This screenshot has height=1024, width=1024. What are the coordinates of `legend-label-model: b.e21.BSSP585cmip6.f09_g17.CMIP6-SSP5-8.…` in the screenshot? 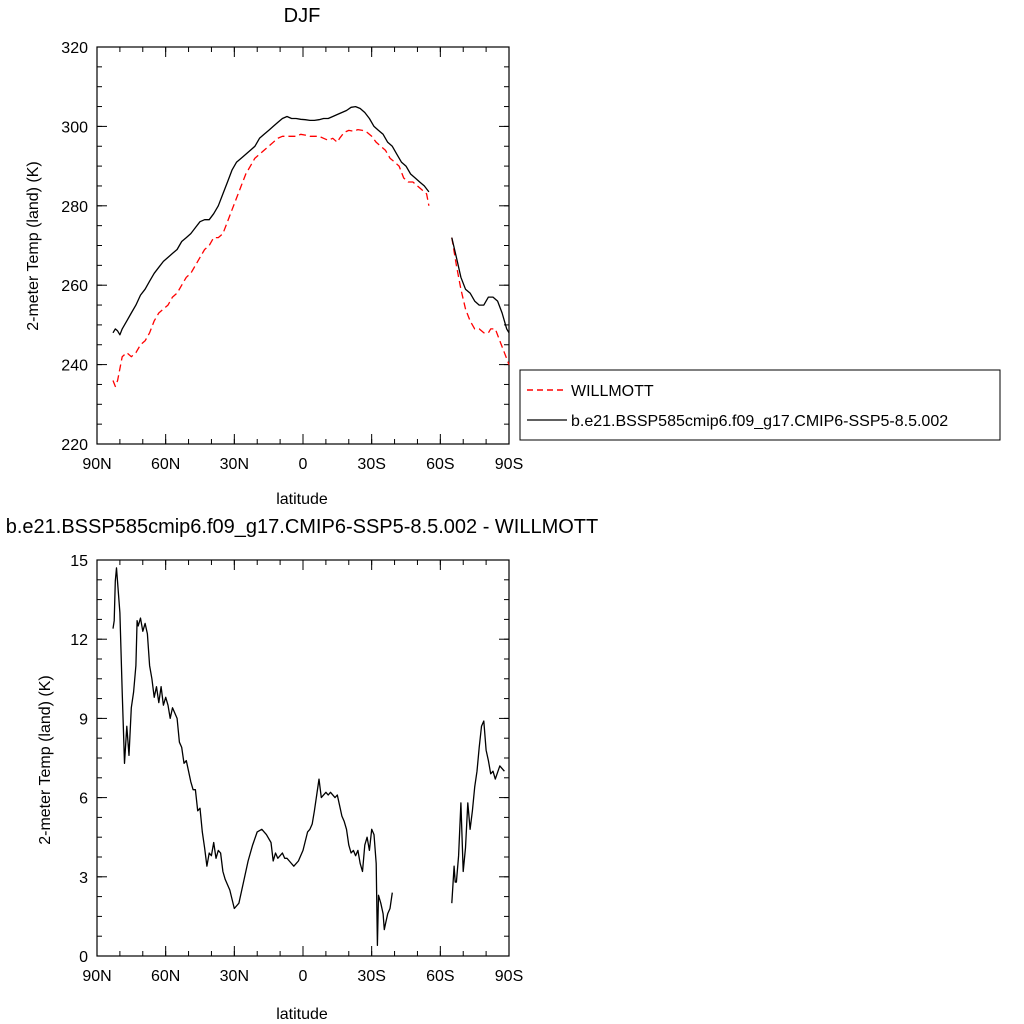 It's located at (759, 421).